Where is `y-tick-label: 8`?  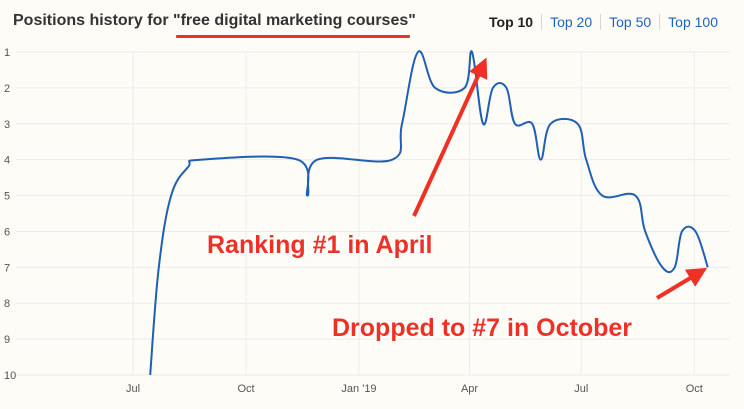 y-tick-label: 8 is located at coordinates (7, 304).